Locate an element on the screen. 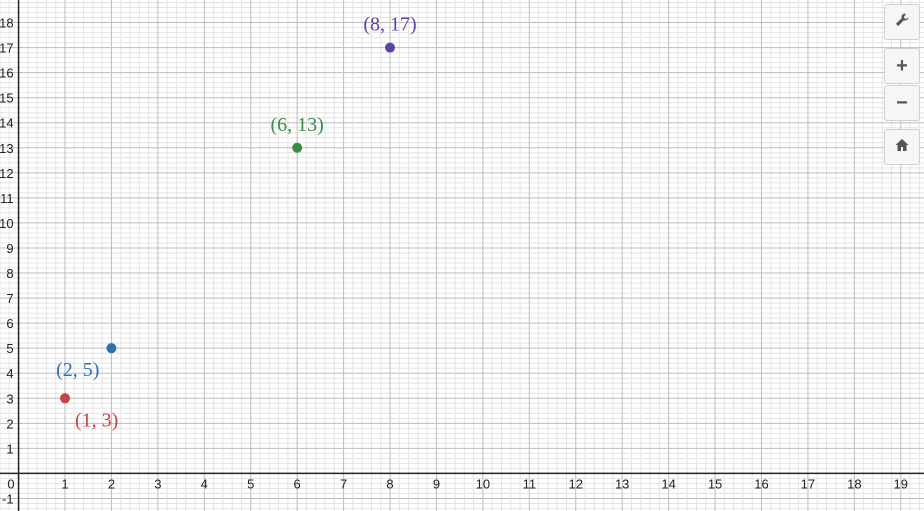  x-tick-label: 3 is located at coordinates (157, 483).